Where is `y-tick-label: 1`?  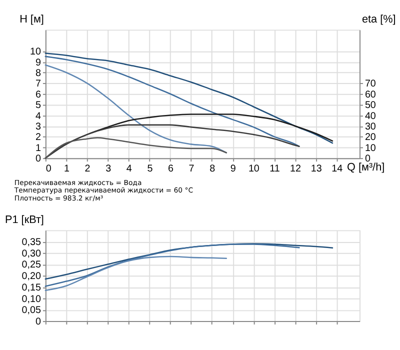
y-tick-label: 1 is located at coordinates (38, 148).